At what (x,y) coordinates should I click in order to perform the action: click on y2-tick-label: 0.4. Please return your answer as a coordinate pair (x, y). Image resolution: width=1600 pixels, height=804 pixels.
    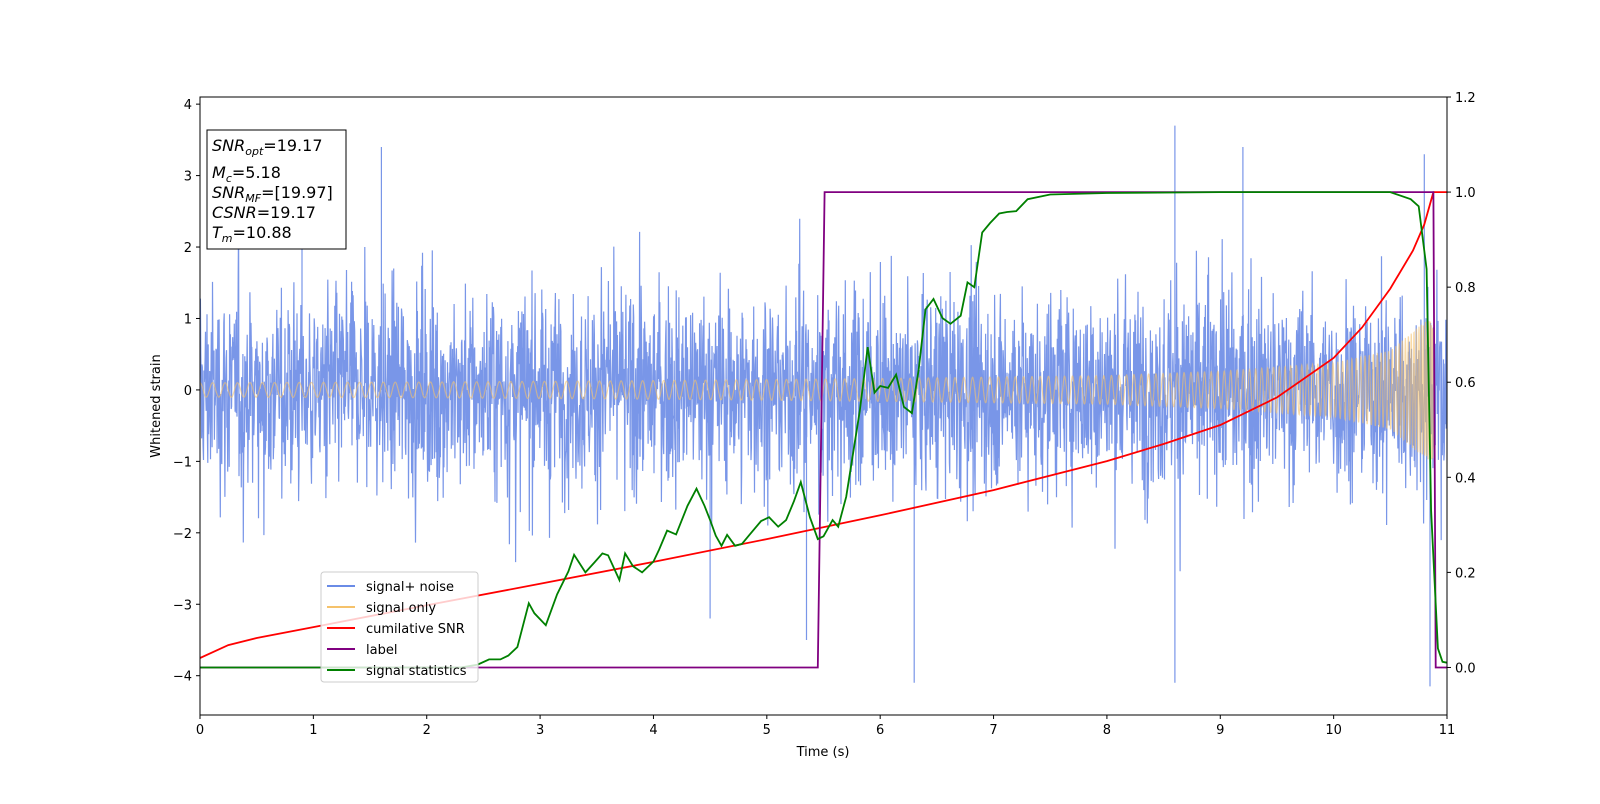
    Looking at the image, I should click on (1465, 478).